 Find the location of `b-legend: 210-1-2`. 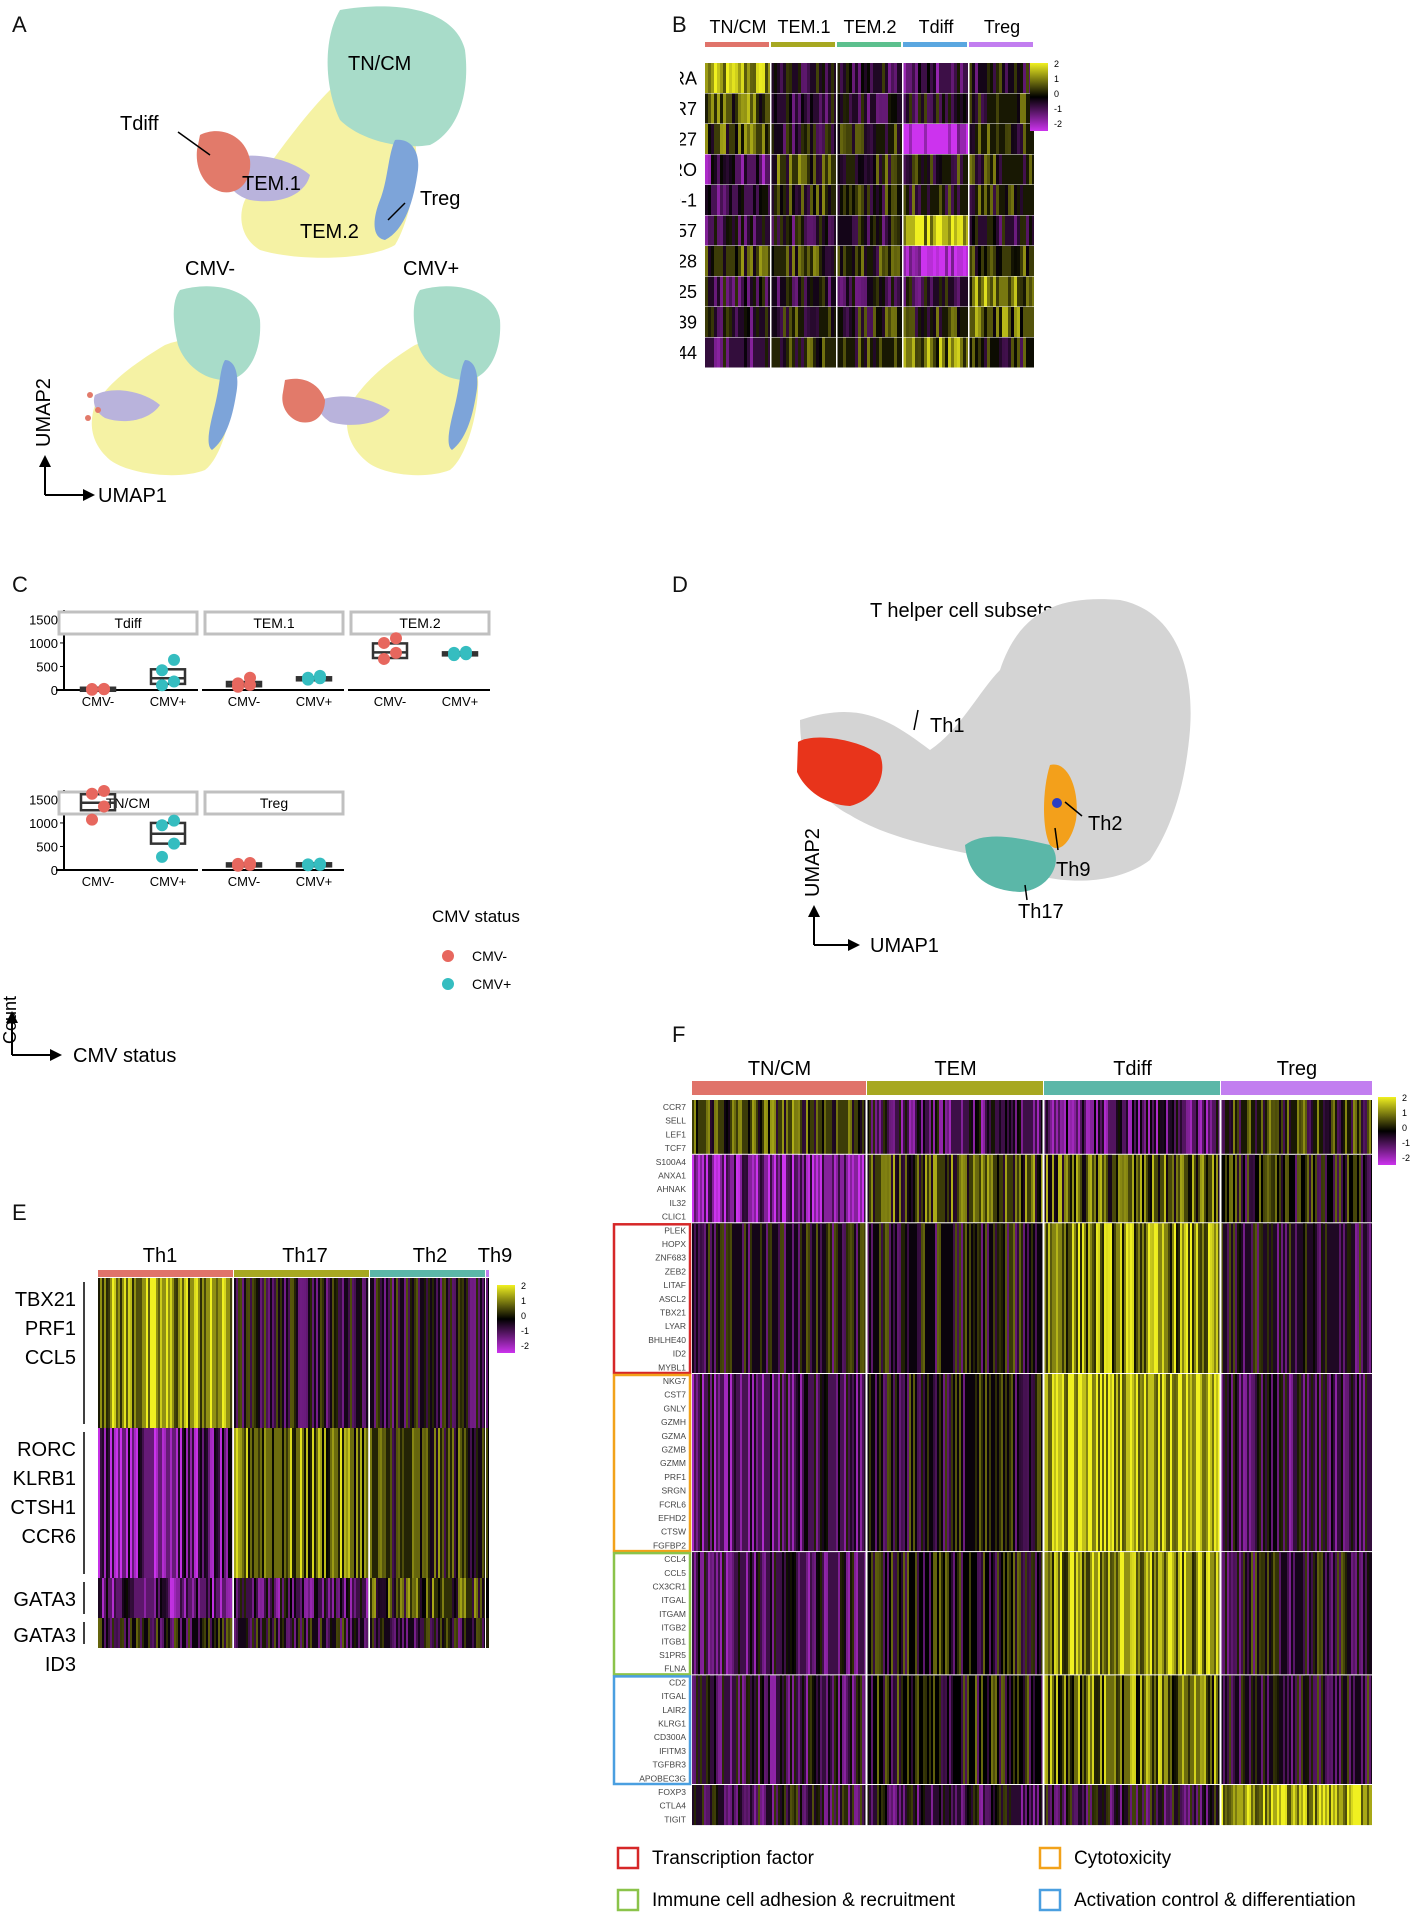

b-legend: 210-1-2 is located at coordinates (1046, 95).